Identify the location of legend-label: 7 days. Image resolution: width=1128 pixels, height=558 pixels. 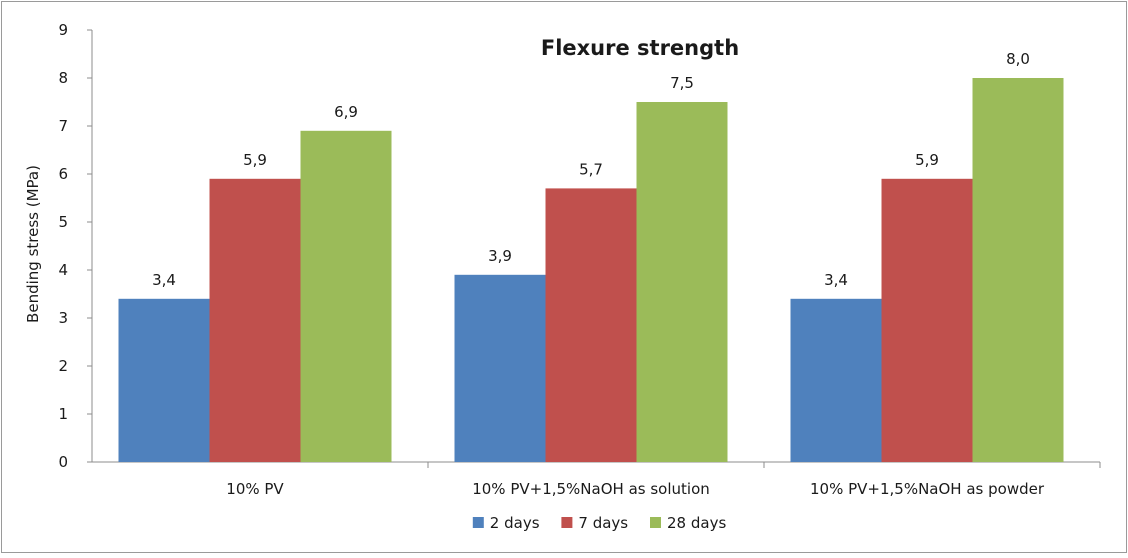
(603, 523).